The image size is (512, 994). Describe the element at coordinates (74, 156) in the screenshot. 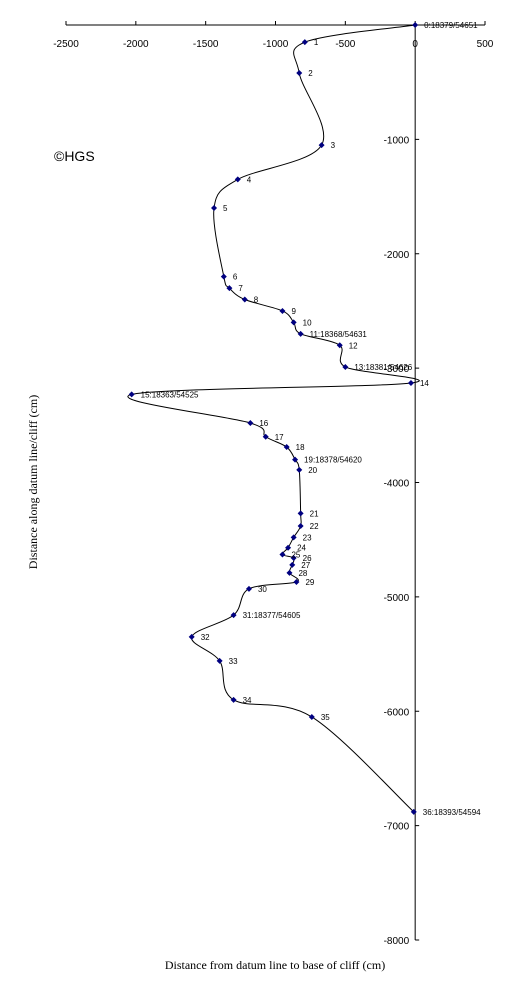

I see `copyright-watermark: ©HGS` at that location.